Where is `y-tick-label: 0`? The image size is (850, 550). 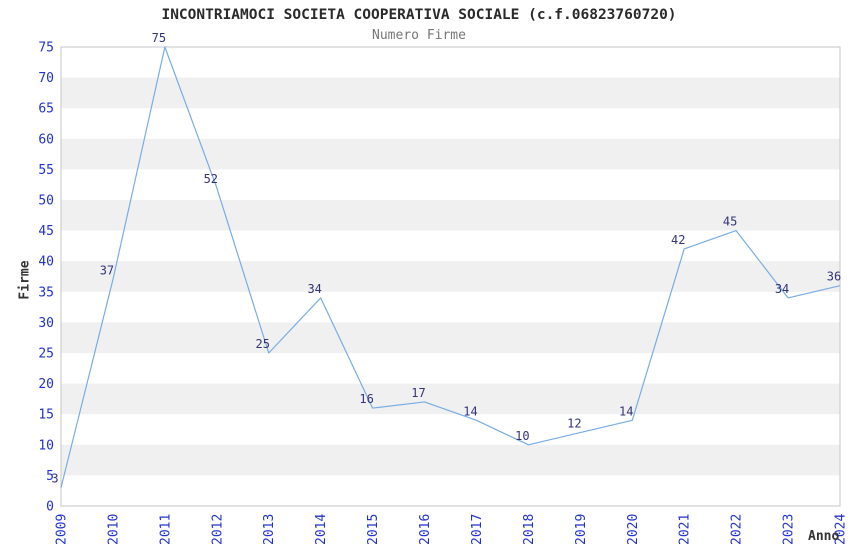 y-tick-label: 0 is located at coordinates (50, 507).